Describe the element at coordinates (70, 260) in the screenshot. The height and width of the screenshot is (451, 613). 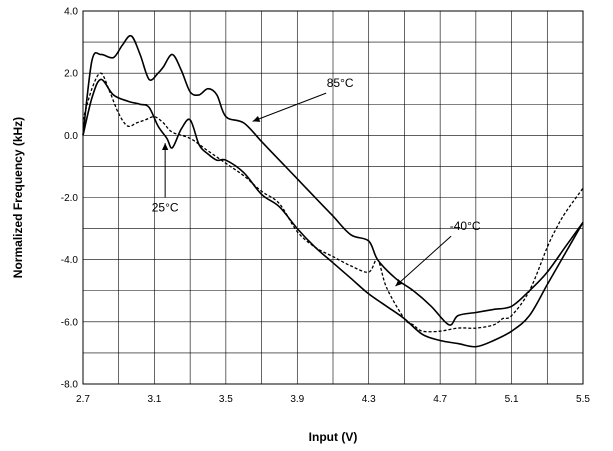
I see `y-tick-label: -4.0` at that location.